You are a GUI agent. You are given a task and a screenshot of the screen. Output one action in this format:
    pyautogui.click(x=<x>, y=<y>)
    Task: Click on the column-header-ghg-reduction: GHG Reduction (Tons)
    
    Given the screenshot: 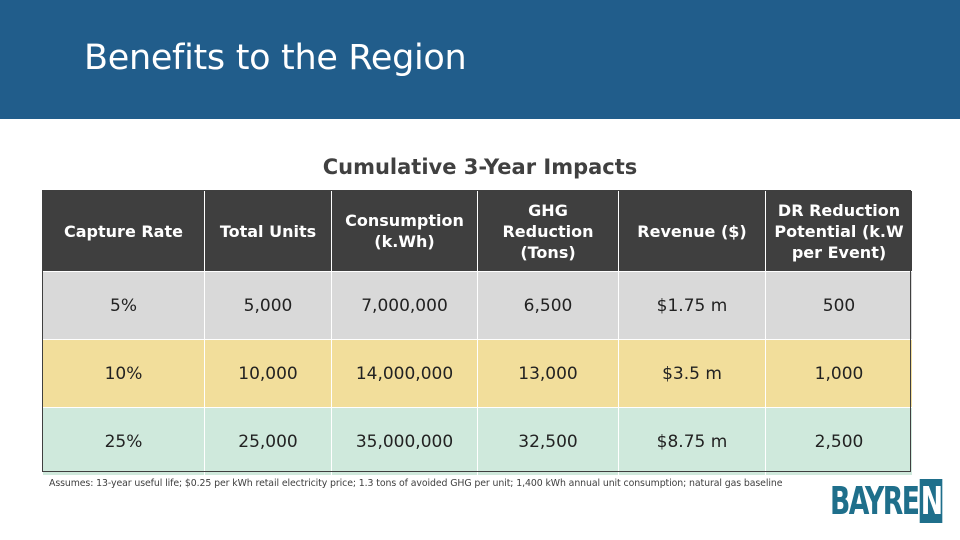 What is the action you would take?
    pyautogui.click(x=548, y=231)
    